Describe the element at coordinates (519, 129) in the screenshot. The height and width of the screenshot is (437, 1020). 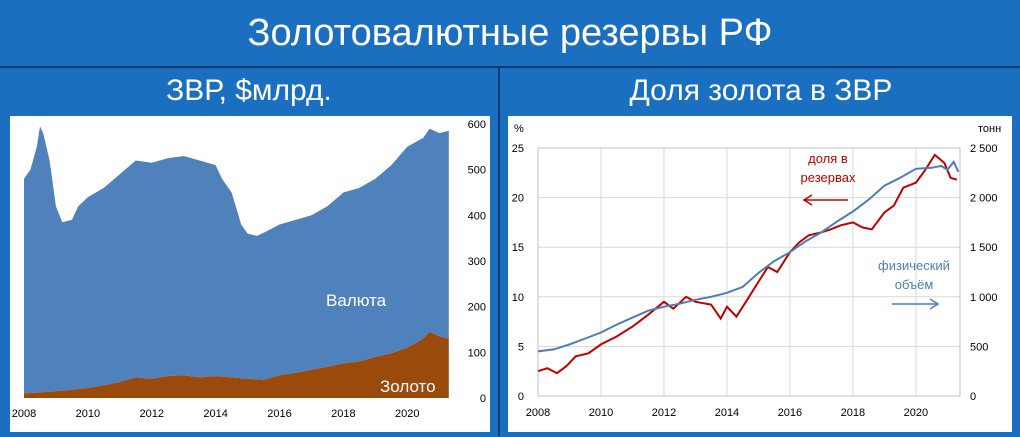
I see `y-left-unit: %` at that location.